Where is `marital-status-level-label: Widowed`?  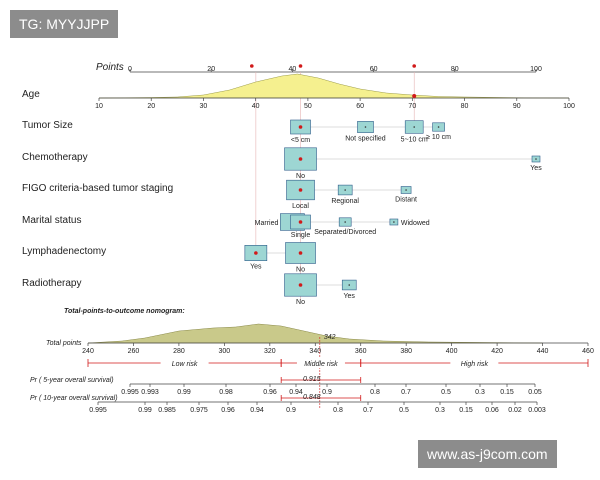
marital-status-level-label: Widowed is located at coordinates (415, 223).